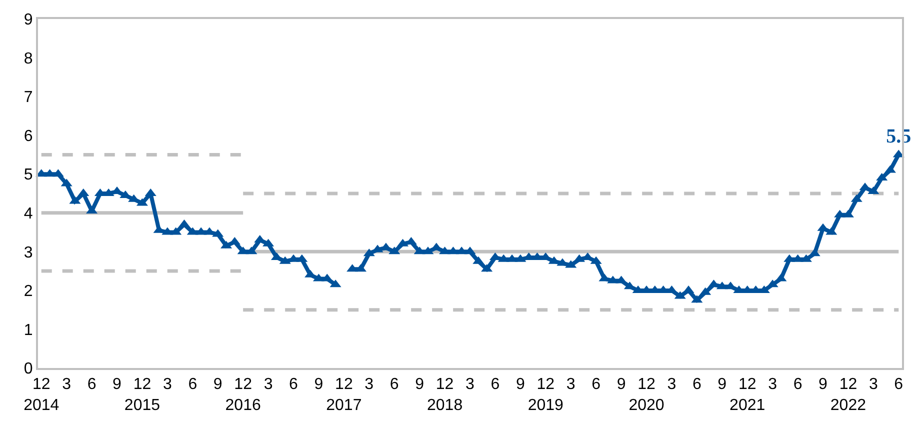  Describe the element at coordinates (28, 175) in the screenshot. I see `y-tick-label: 5` at that location.